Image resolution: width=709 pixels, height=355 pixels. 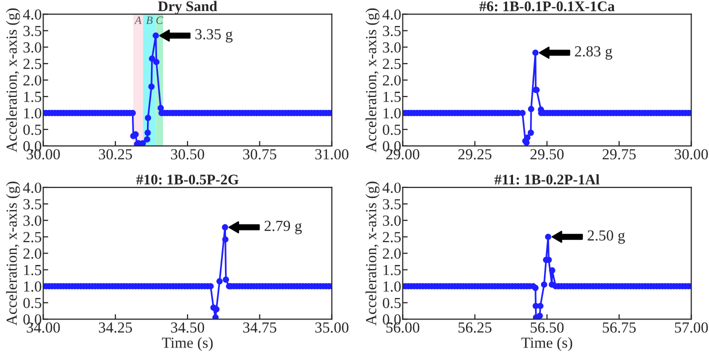 What do you see at coordinates (259, 327) in the screenshot?
I see `x-tick-label: 34.75` at bounding box center [259, 327].